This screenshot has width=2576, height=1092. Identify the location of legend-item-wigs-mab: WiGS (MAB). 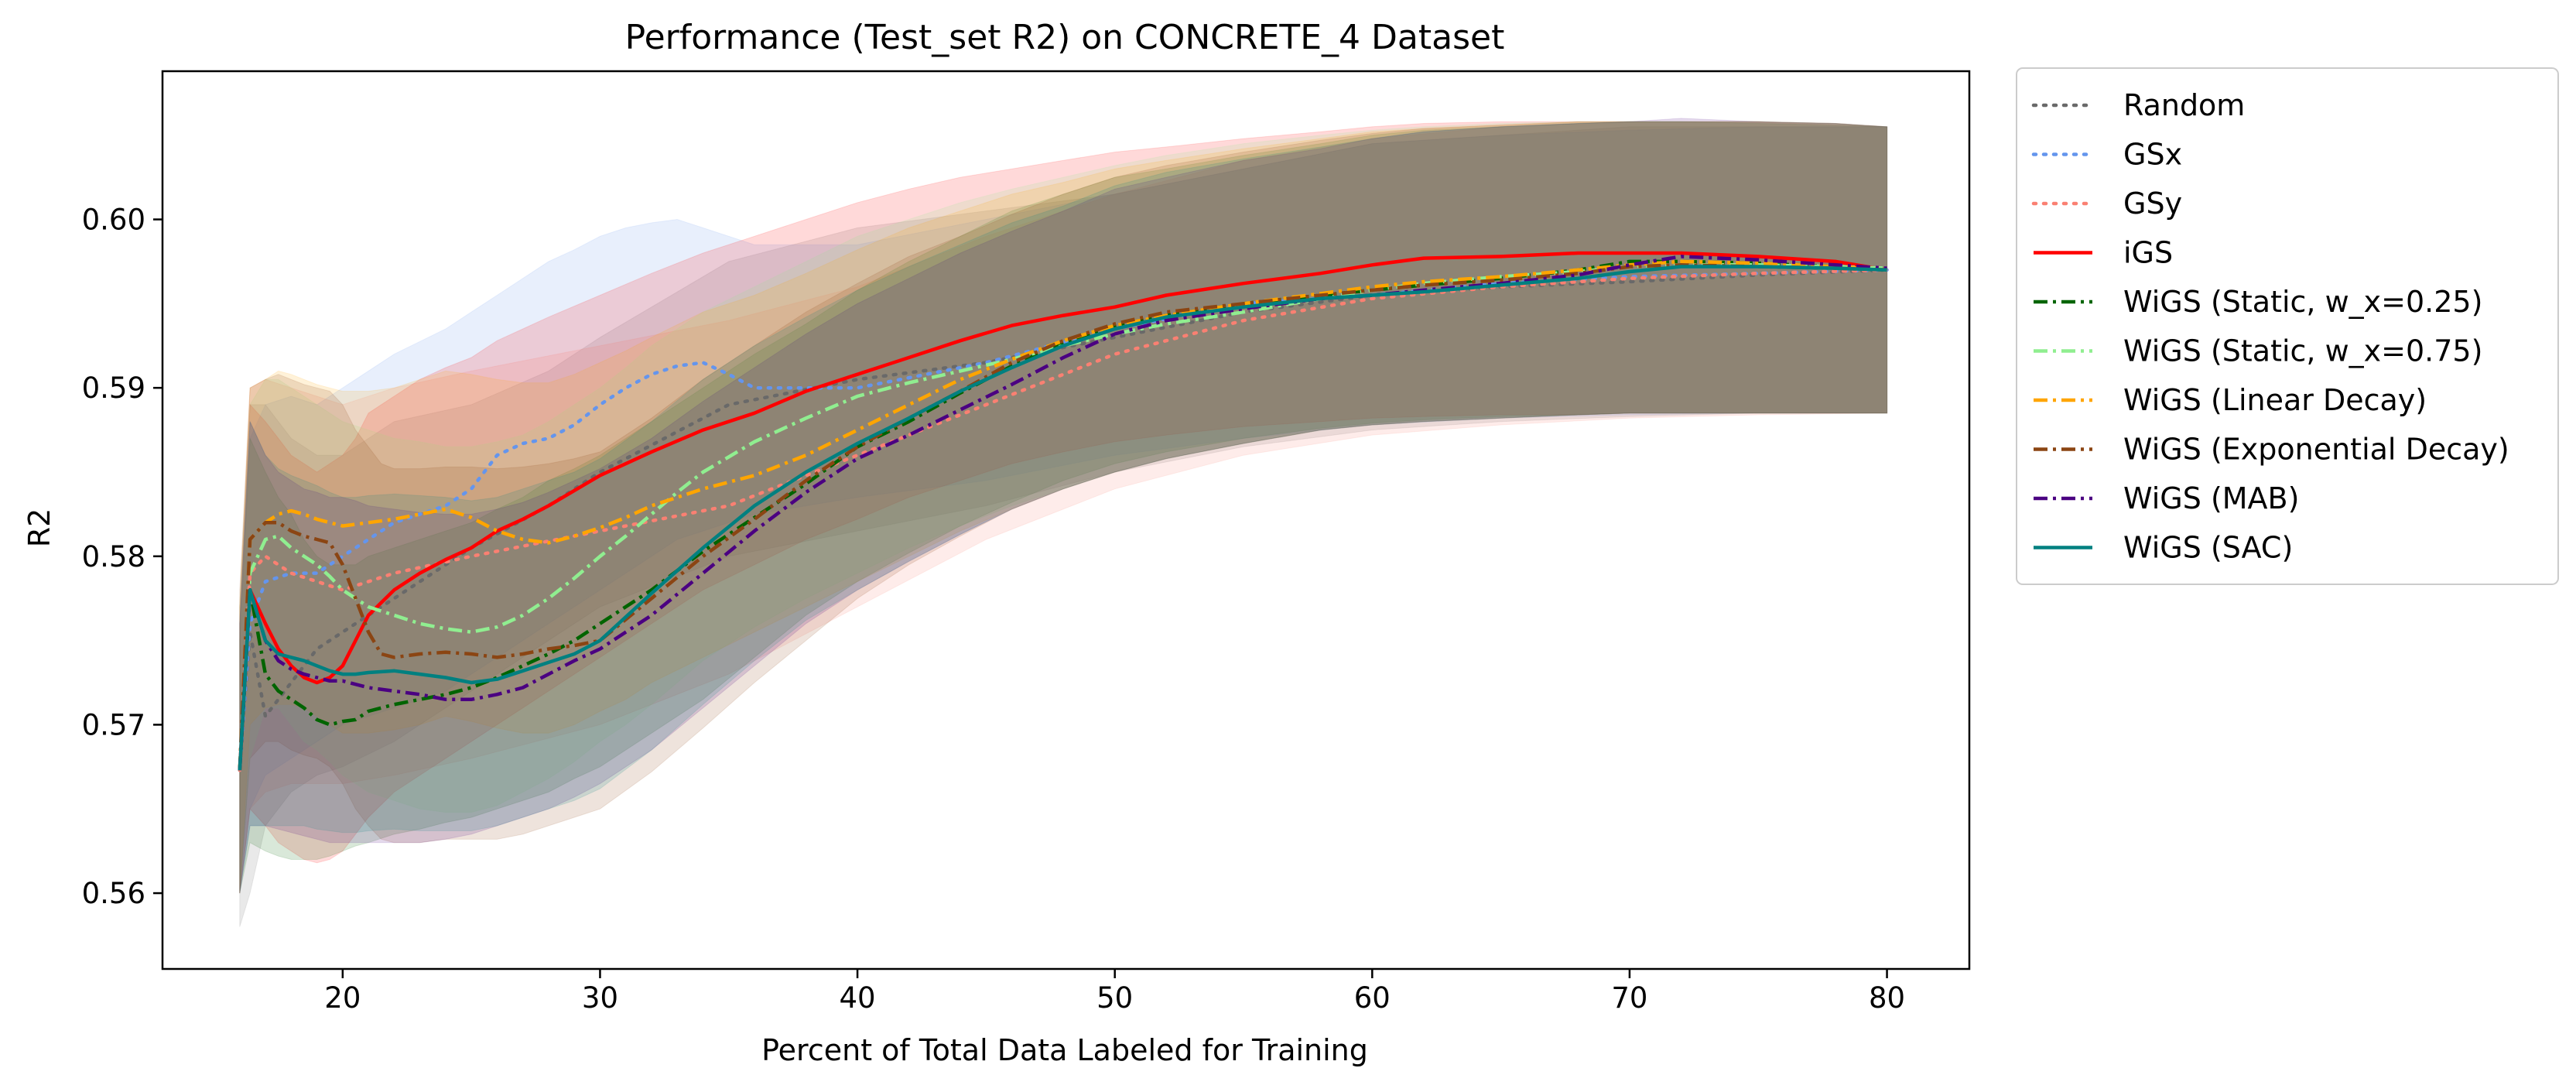
(2167, 498).